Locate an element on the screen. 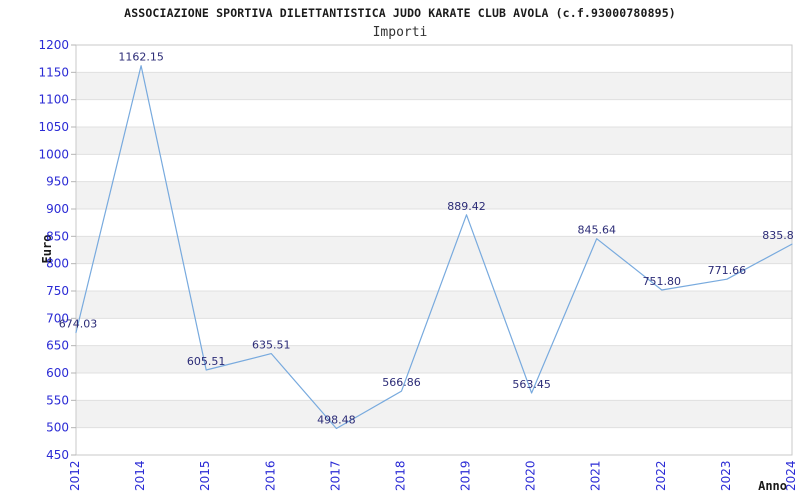  y-tick-label: 500 is located at coordinates (57, 428).